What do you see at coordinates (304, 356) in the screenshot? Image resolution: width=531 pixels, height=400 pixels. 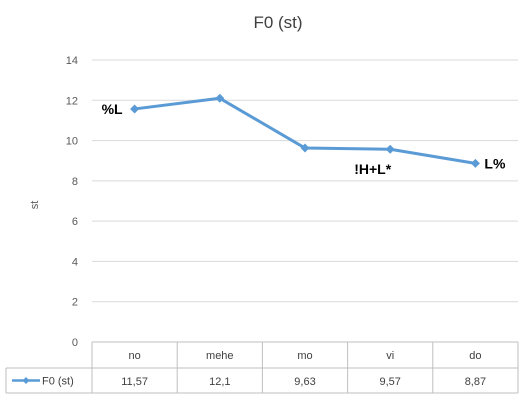 I see `category-label: mo` at bounding box center [304, 356].